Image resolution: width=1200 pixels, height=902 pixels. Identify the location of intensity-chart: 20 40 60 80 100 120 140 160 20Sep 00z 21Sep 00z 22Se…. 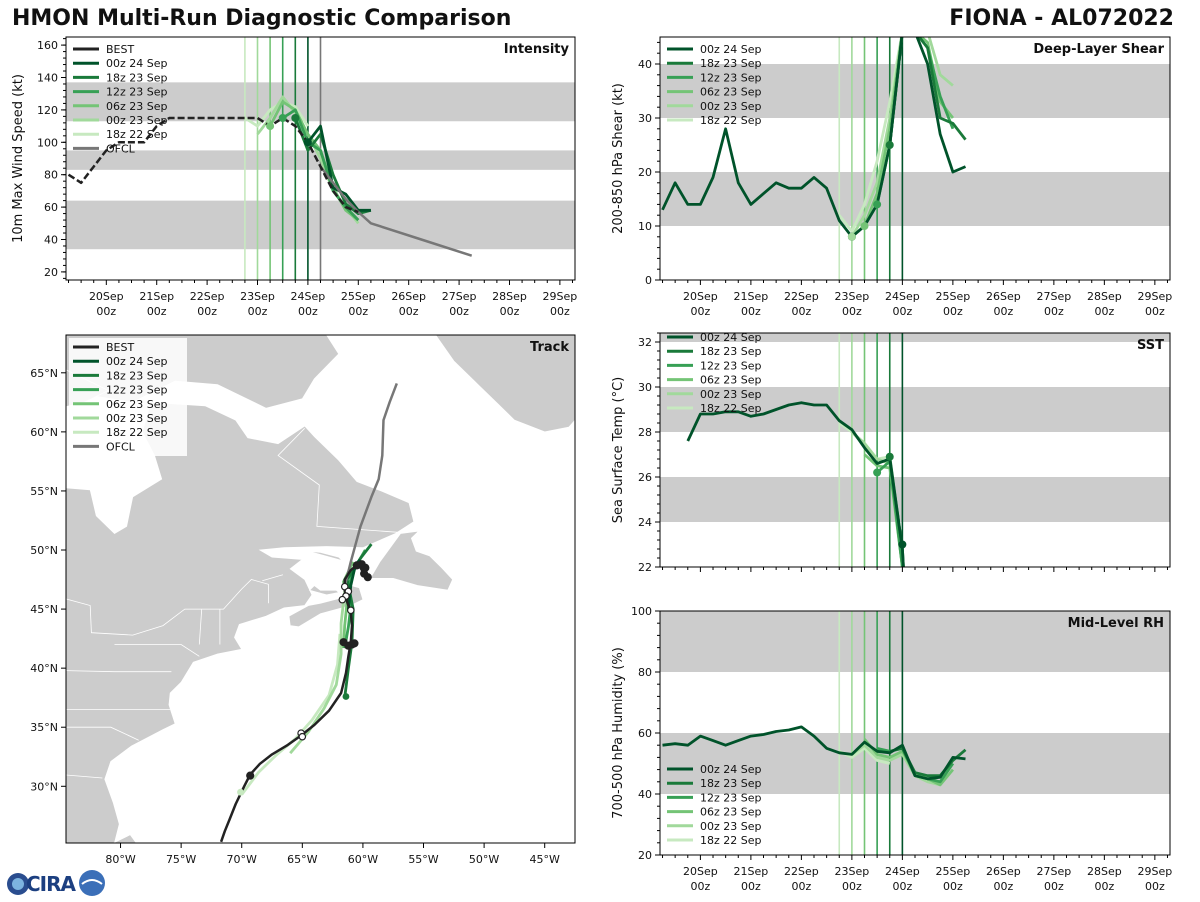
(294, 177).